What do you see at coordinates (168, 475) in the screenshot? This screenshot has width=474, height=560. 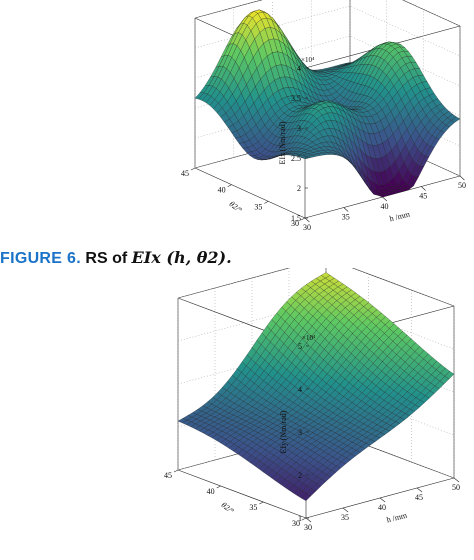 I see `plot2-y-tick-label: 45` at bounding box center [168, 475].